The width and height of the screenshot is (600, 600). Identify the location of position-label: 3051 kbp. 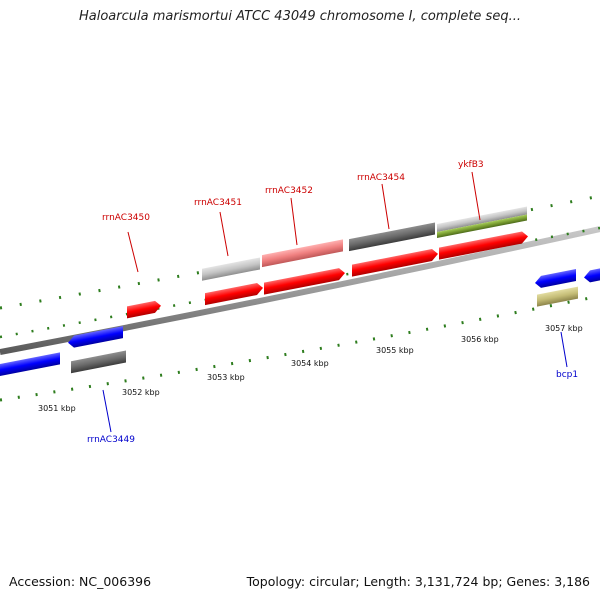
(57, 408).